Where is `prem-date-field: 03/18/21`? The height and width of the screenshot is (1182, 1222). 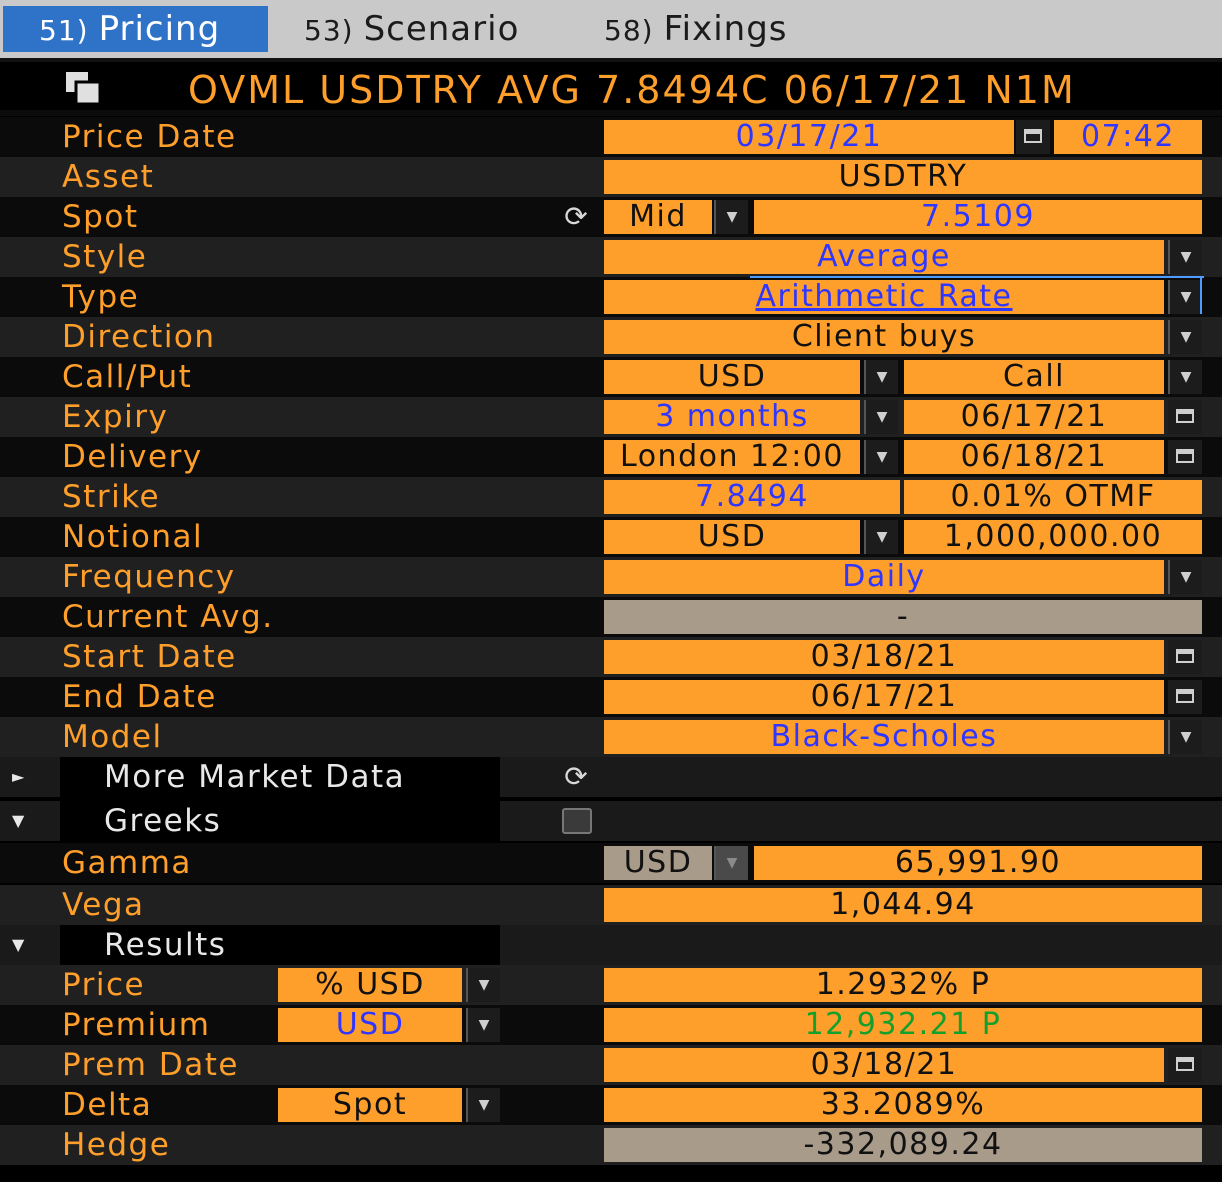 prem-date-field: 03/18/21 is located at coordinates (884, 1065).